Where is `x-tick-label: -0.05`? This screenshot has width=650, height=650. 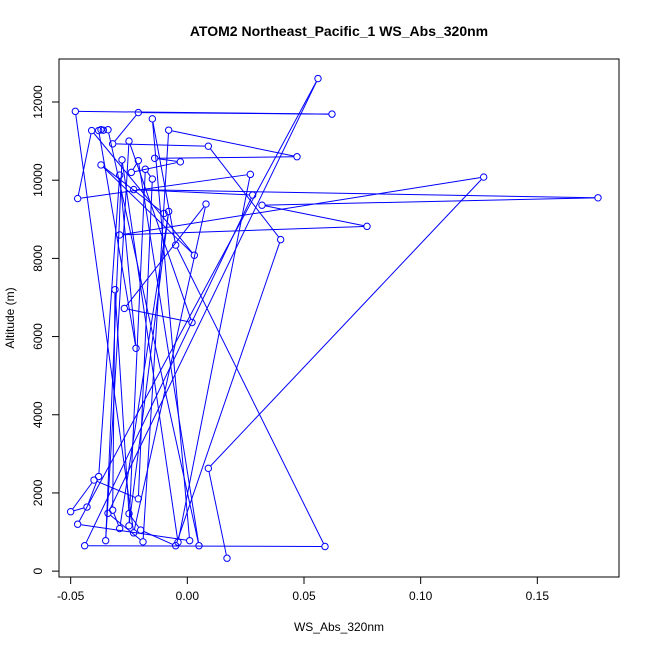
x-tick-label: -0.05 is located at coordinates (71, 596).